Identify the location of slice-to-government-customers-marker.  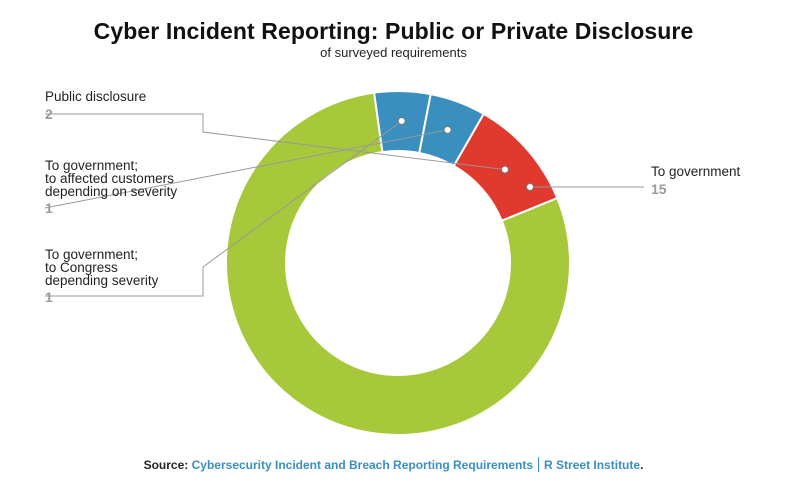
(447, 129).